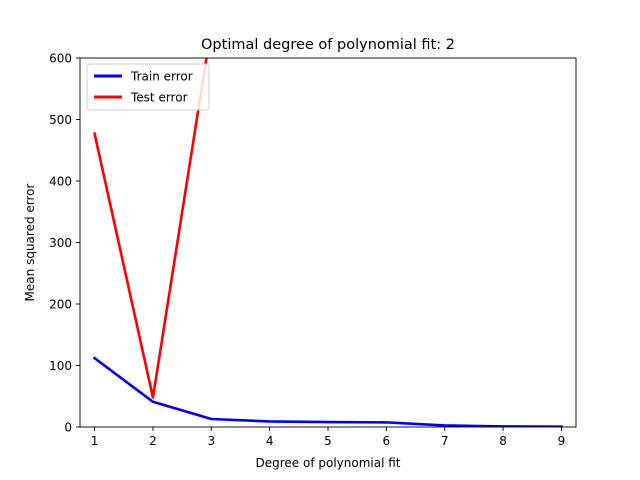 This screenshot has width=640, height=480. Describe the element at coordinates (68, 428) in the screenshot. I see `y-tick-label: 0` at that location.